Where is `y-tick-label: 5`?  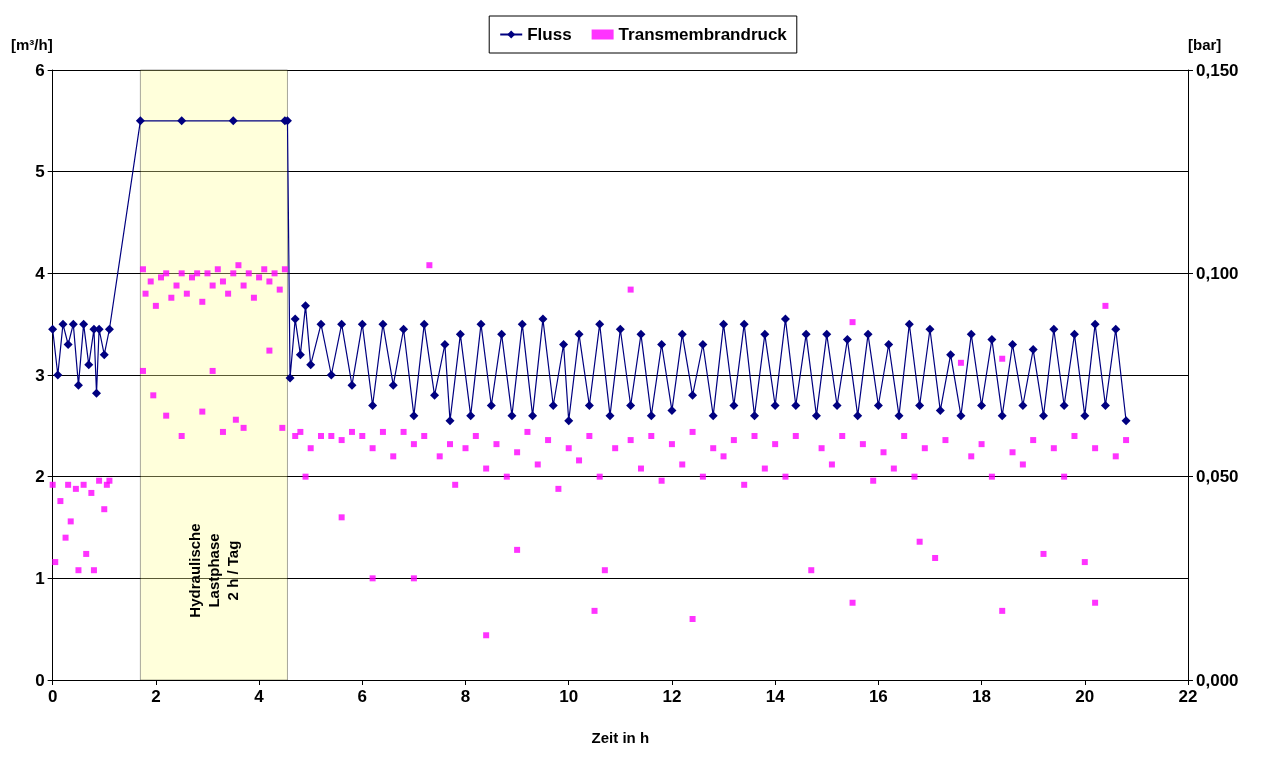 y-tick-label: 5 is located at coordinates (40, 172).